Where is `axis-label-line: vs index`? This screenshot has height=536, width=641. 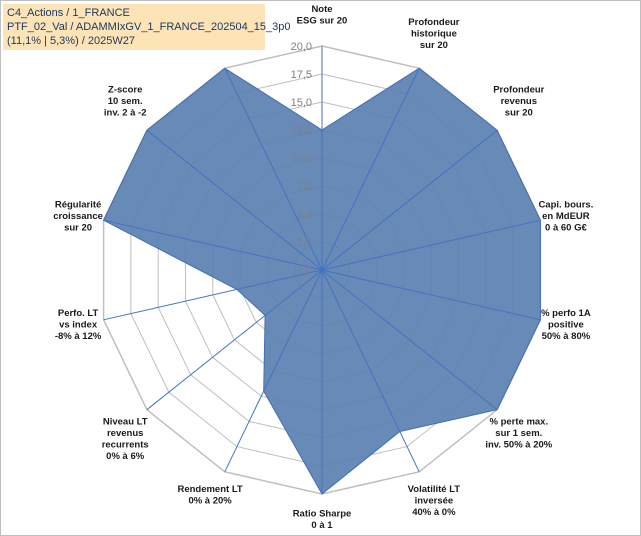 axis-label-line: vs index is located at coordinates (78, 325).